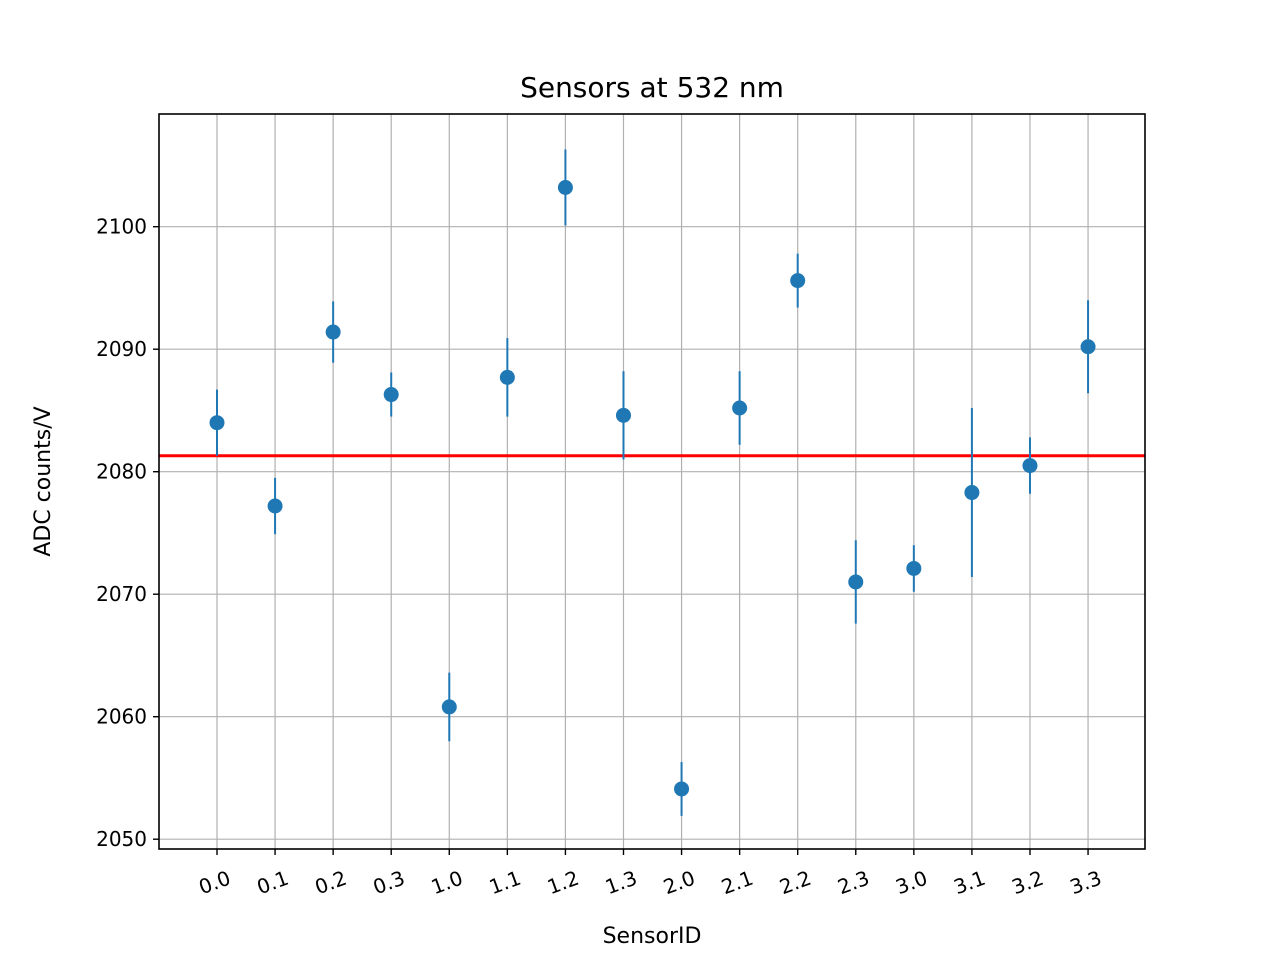 This screenshot has width=1273, height=955. What do you see at coordinates (911, 882) in the screenshot?
I see `x-tick-label: 3.0` at bounding box center [911, 882].